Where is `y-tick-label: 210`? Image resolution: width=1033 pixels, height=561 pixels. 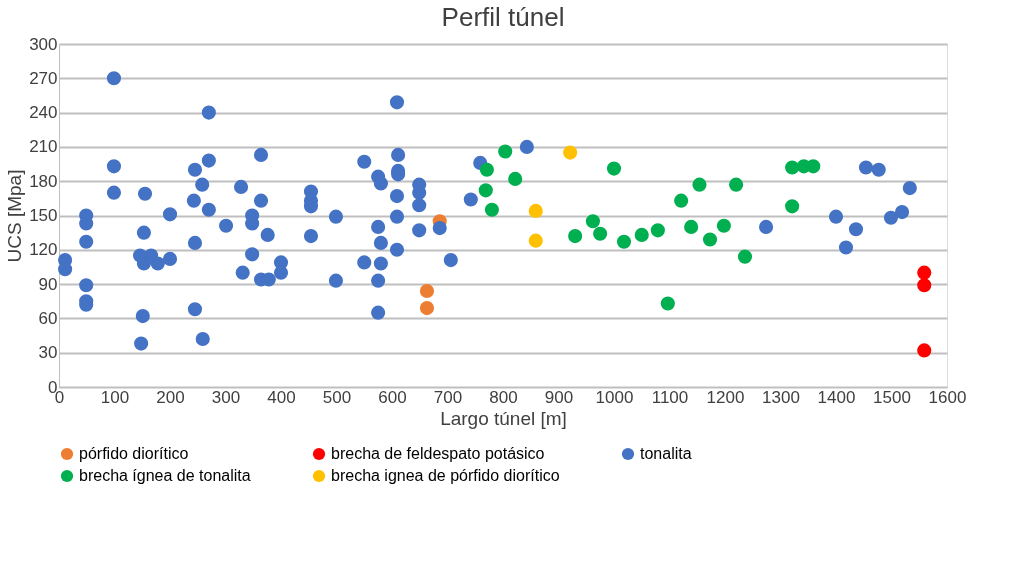 y-tick-label: 210 is located at coordinates (43, 147).